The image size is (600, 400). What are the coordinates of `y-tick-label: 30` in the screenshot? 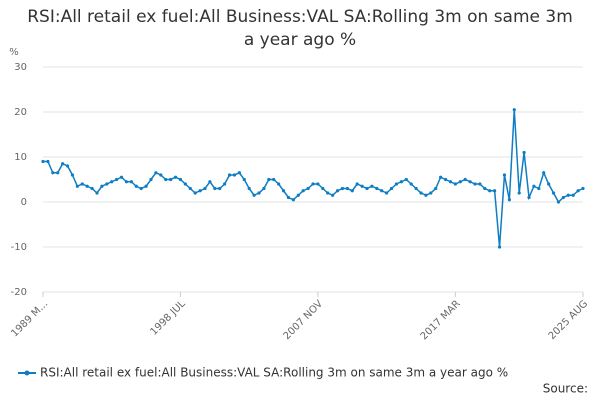 It's located at (20, 67).